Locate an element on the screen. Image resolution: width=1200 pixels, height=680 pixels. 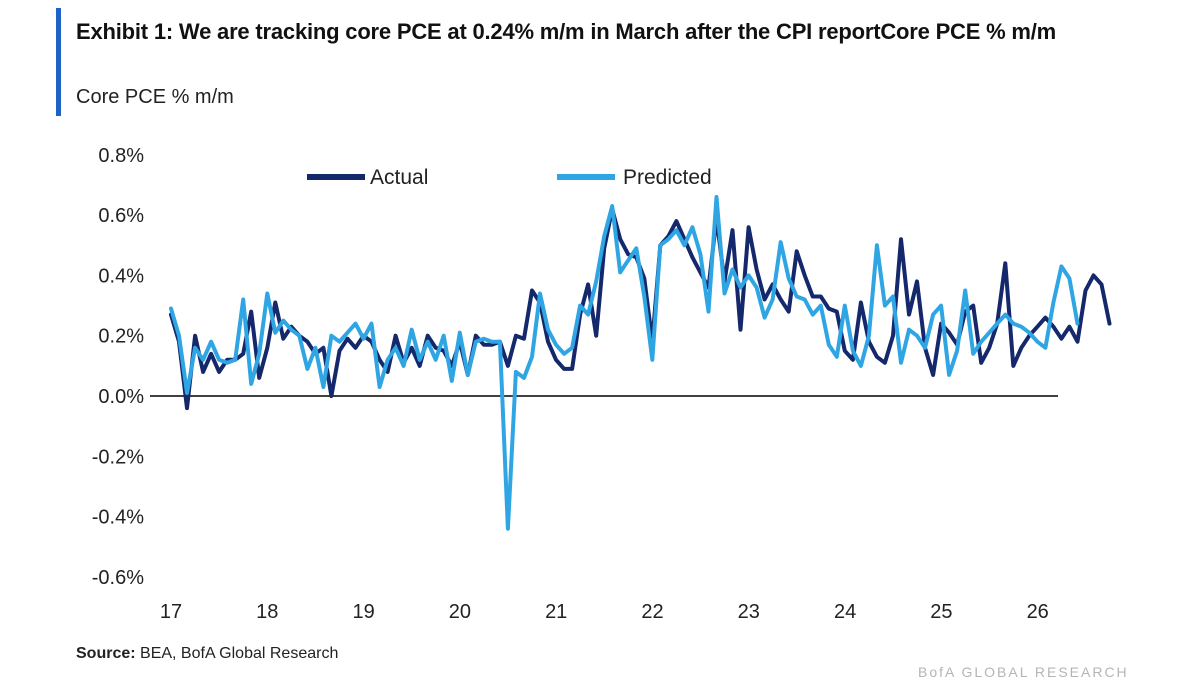
x-tick-label: 18 is located at coordinates (267, 612).